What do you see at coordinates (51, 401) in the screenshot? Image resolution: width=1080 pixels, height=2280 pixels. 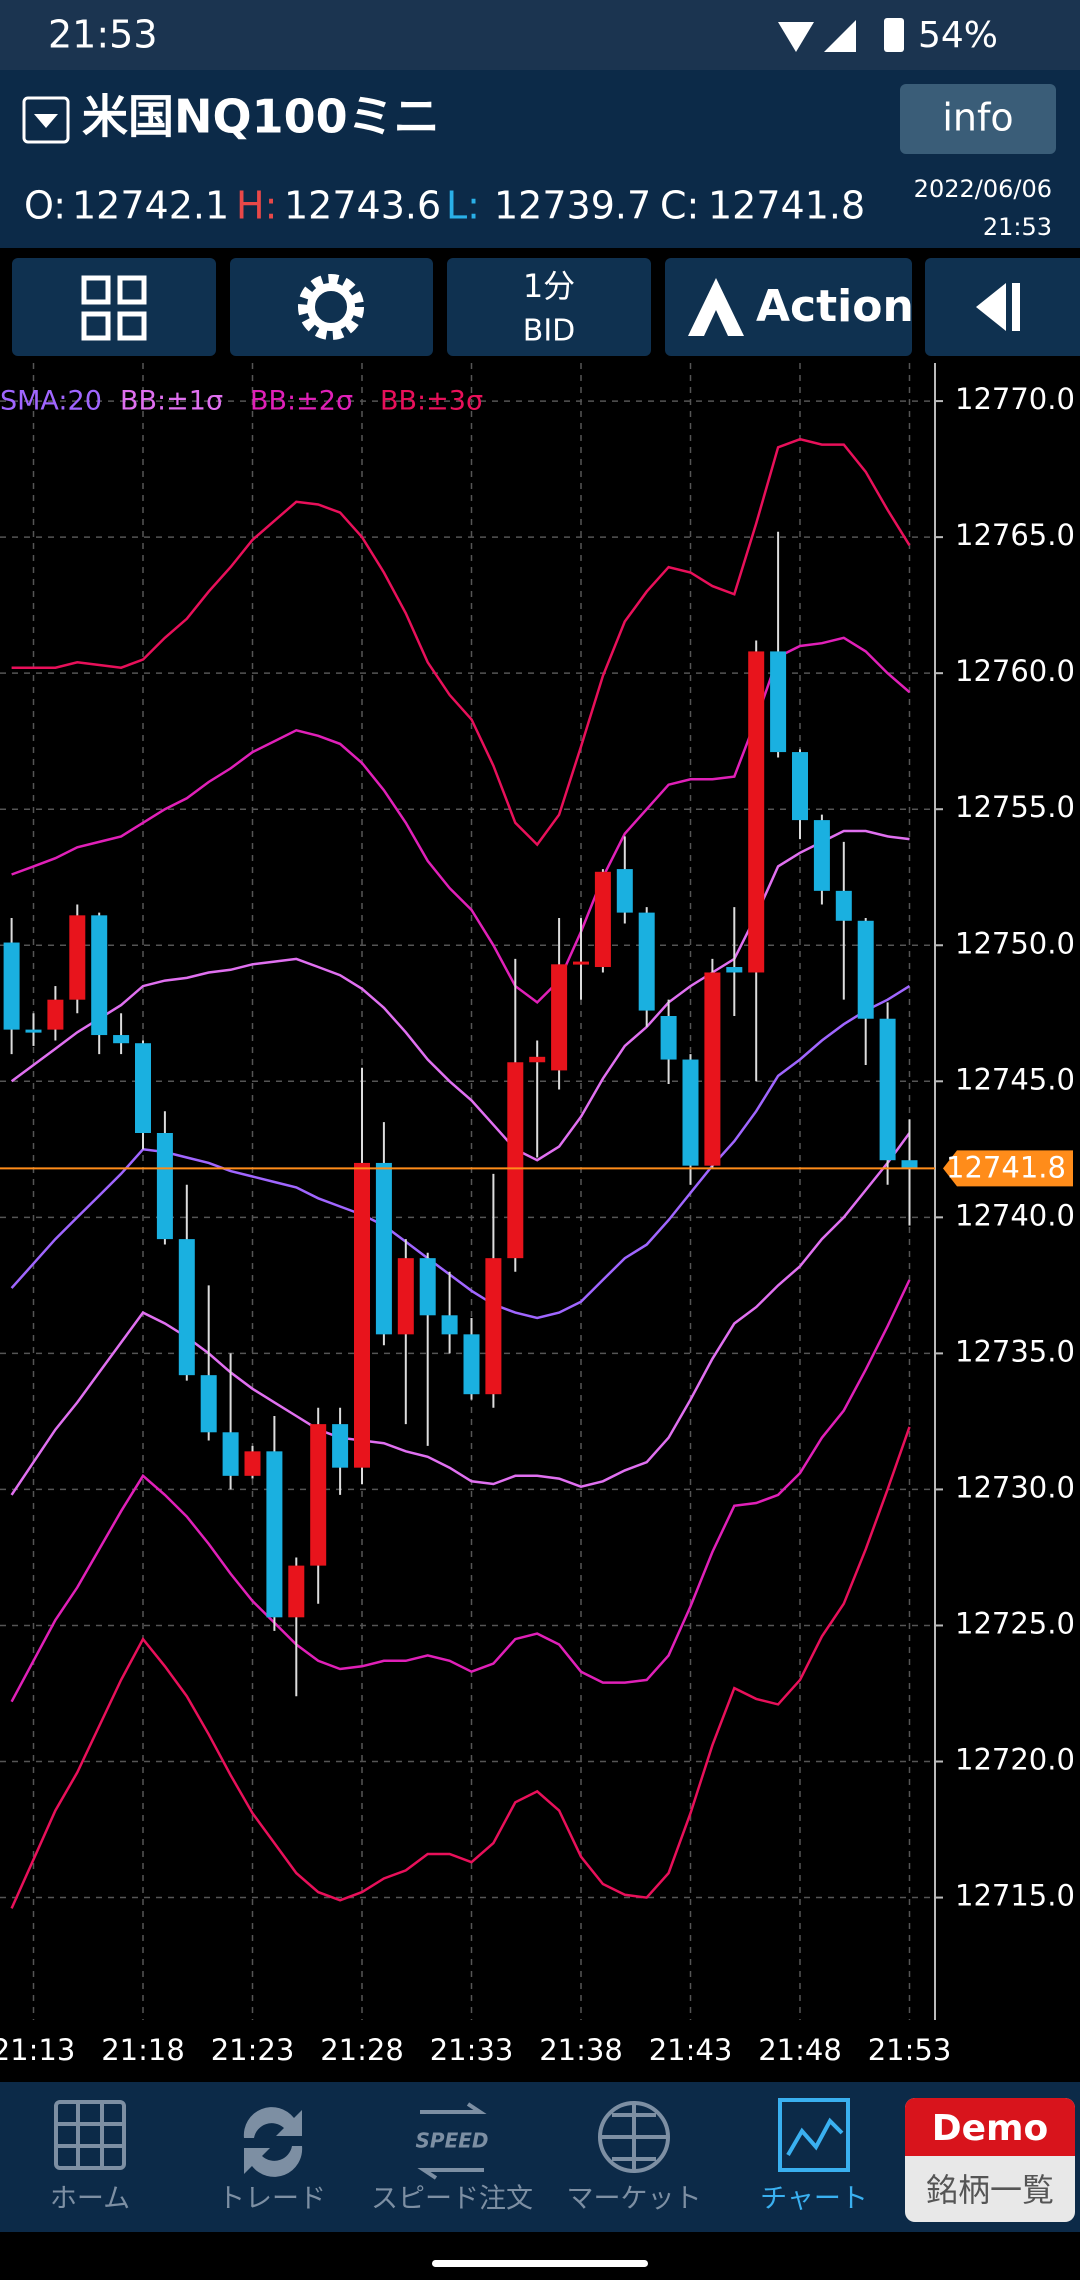 I see `legend-entry: SMA:20` at bounding box center [51, 401].